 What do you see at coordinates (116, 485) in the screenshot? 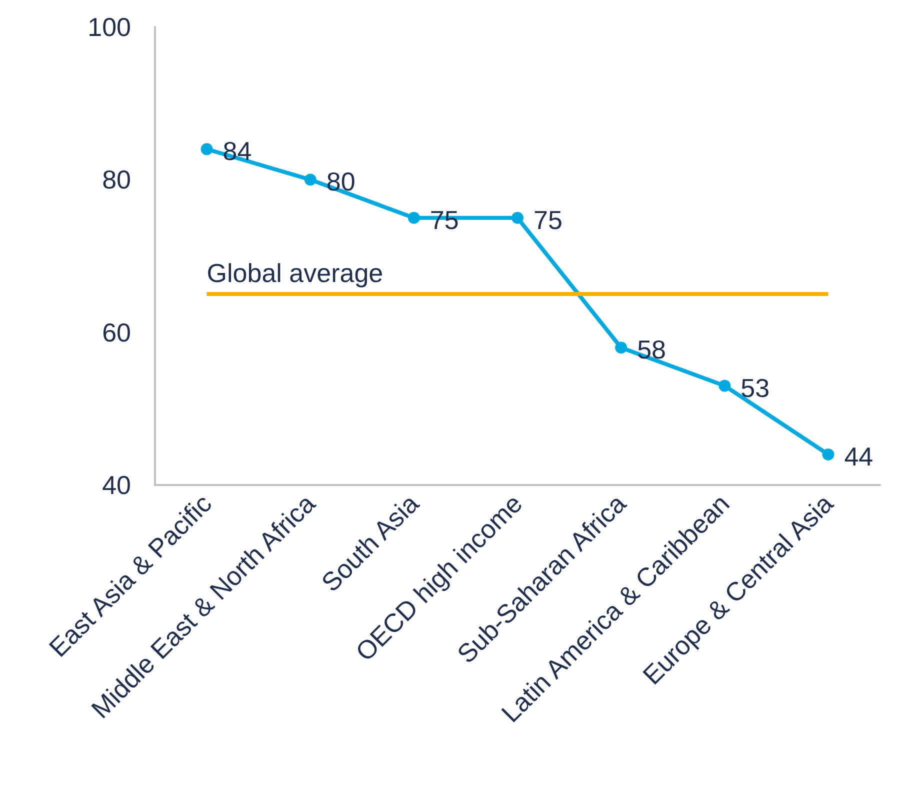
I see `y-tick-label: 40` at bounding box center [116, 485].